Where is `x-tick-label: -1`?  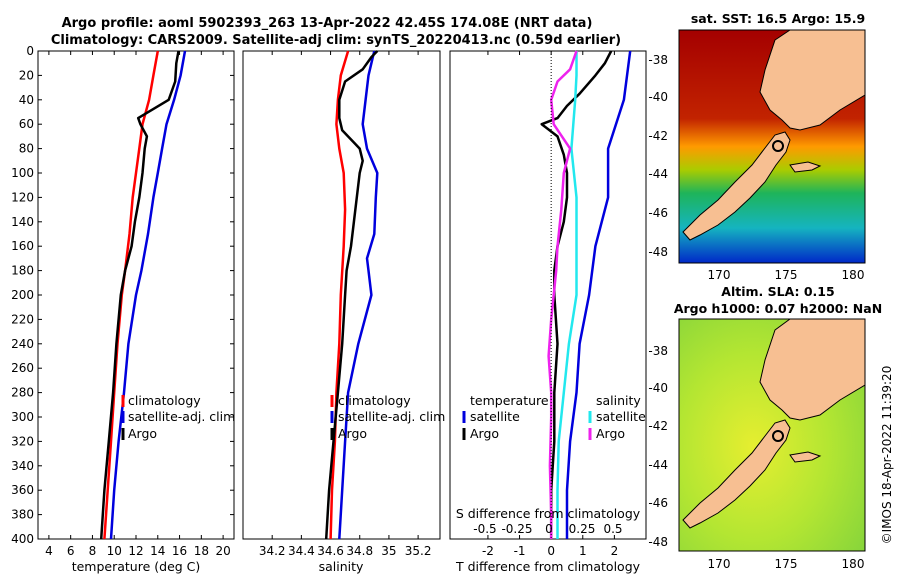
x-tick-label: -1 is located at coordinates (520, 551).